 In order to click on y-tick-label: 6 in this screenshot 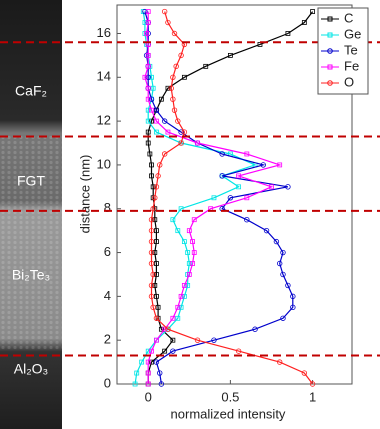, I will do `click(107, 251)`.